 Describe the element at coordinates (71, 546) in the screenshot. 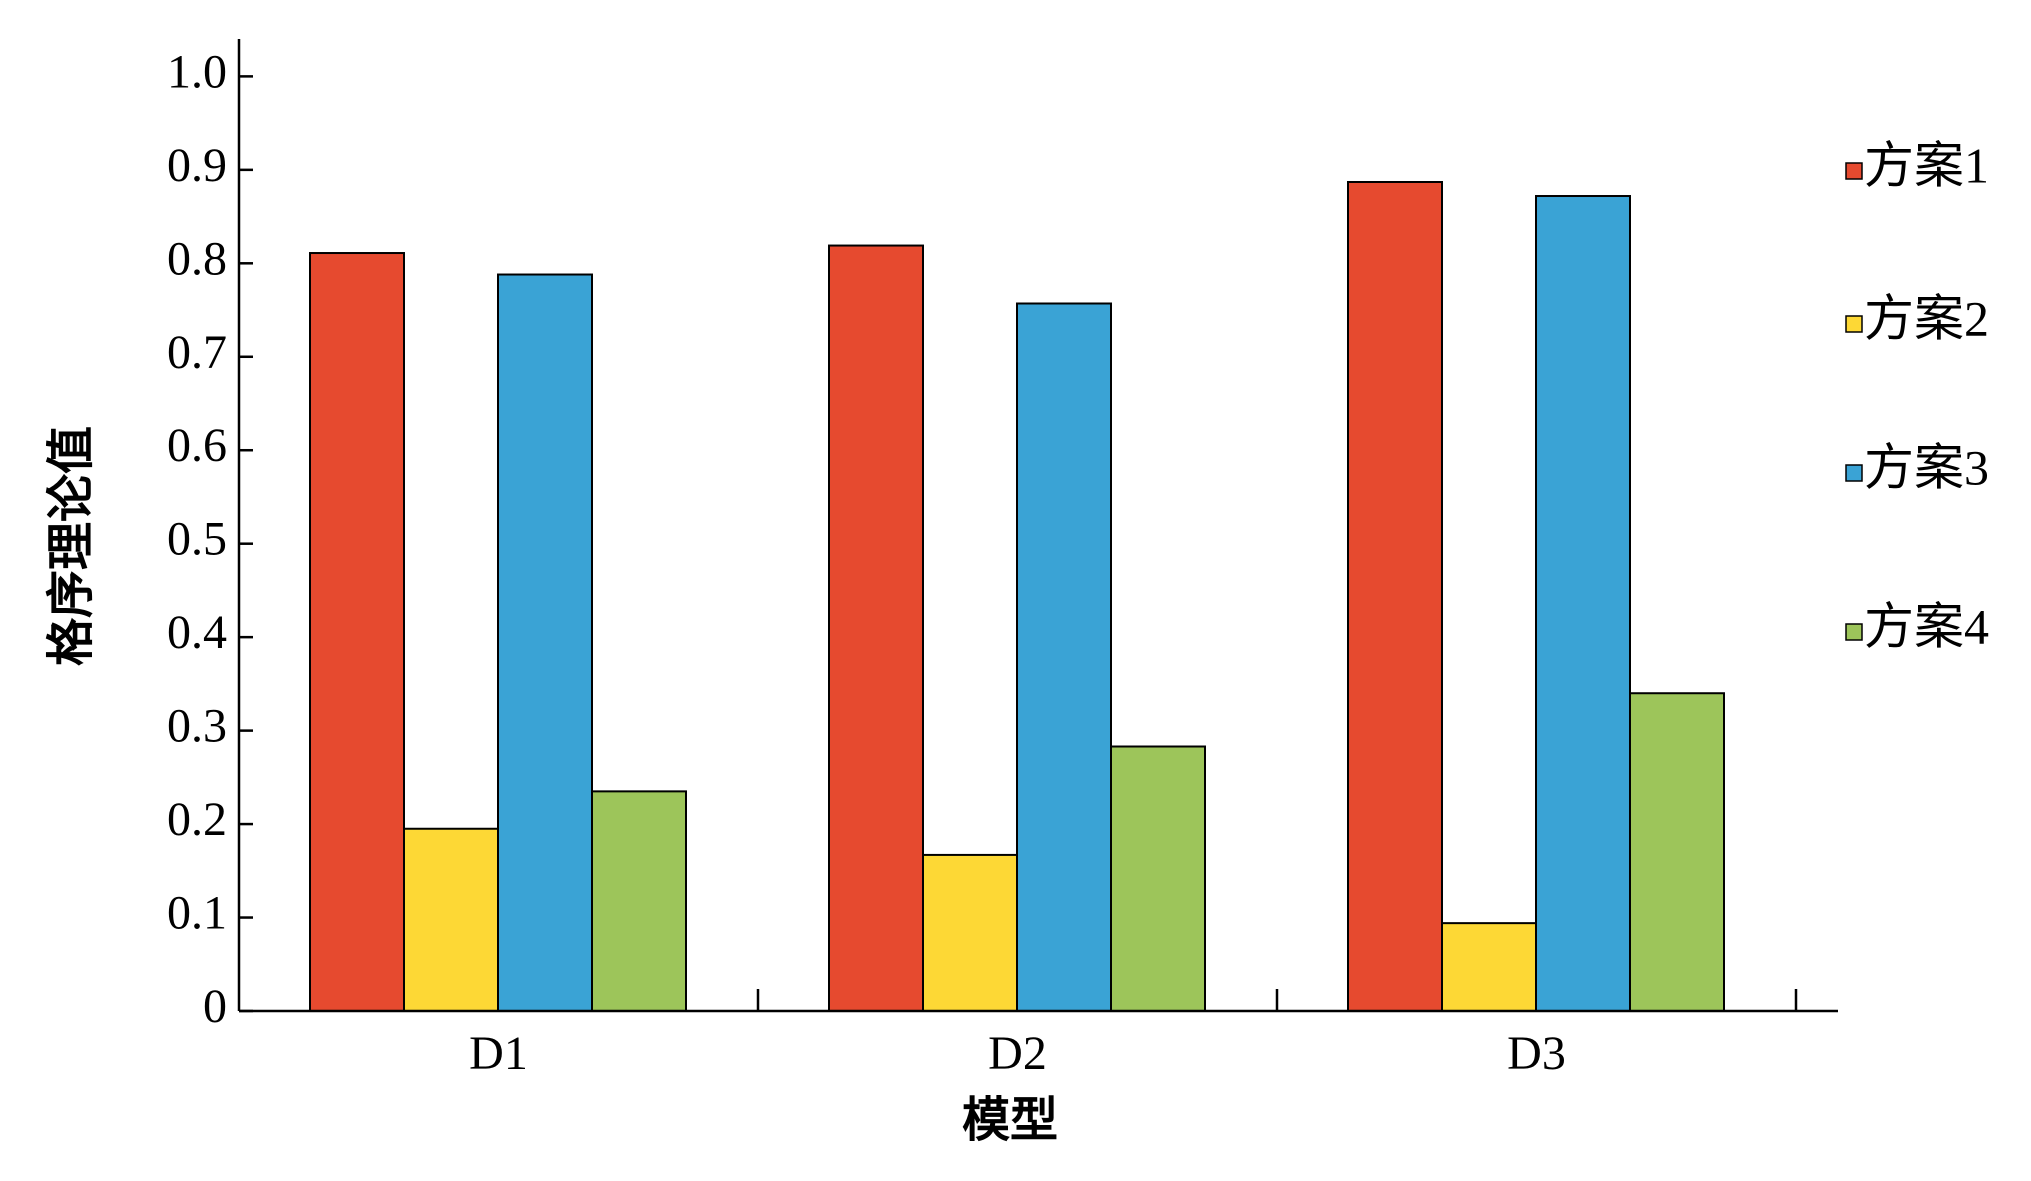

I see `y-axis-title: 格序理论值` at that location.